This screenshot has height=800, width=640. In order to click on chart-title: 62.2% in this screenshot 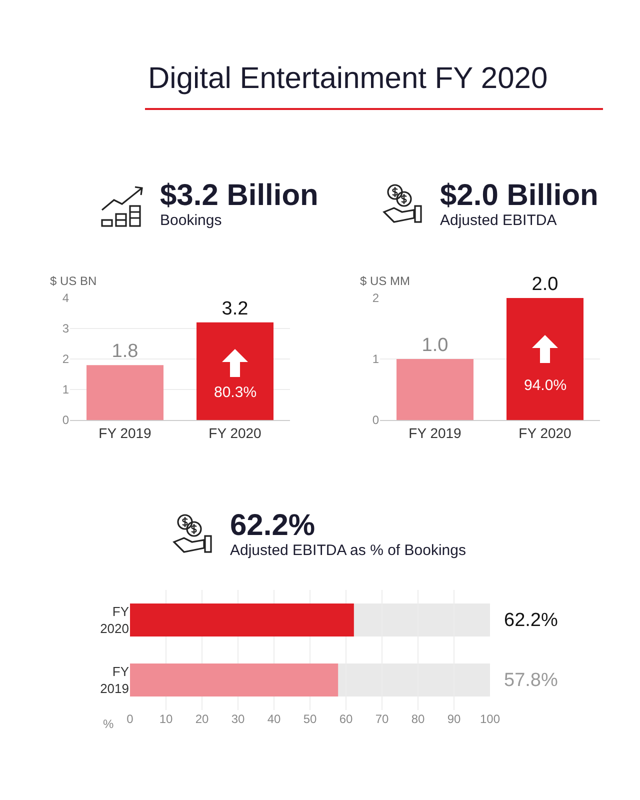, I will do `click(273, 525)`.